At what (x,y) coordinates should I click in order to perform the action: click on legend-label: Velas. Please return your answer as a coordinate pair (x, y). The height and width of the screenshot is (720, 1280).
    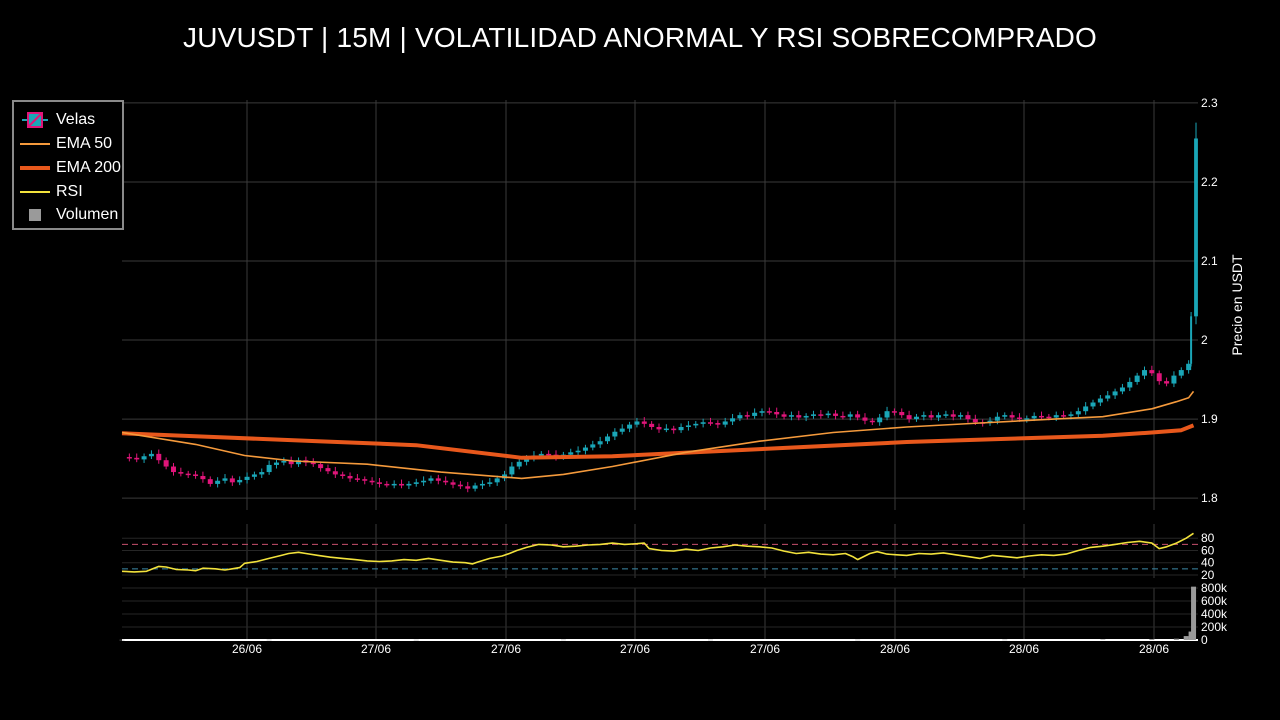
    Looking at the image, I should click on (76, 119).